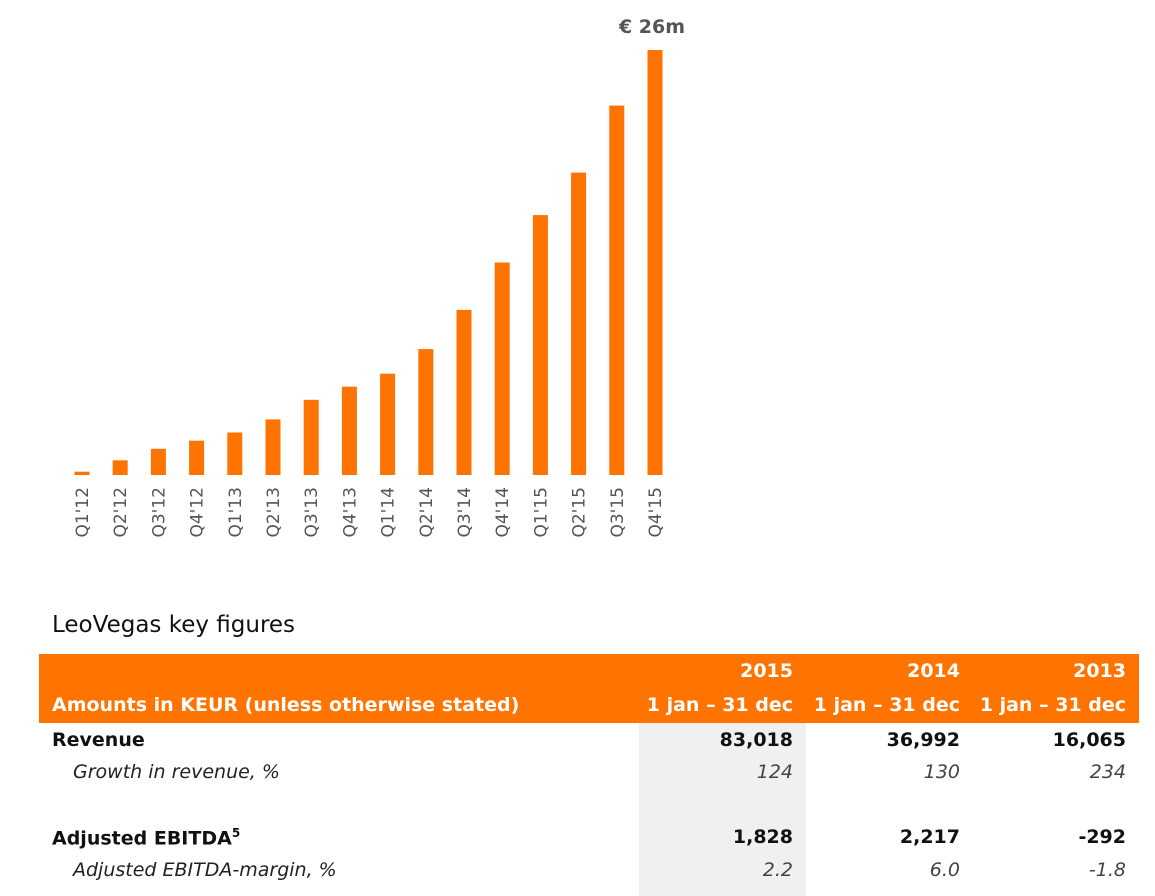  Describe the element at coordinates (174, 625) in the screenshot. I see `key-figures-title: LeoVegas key figures` at that location.